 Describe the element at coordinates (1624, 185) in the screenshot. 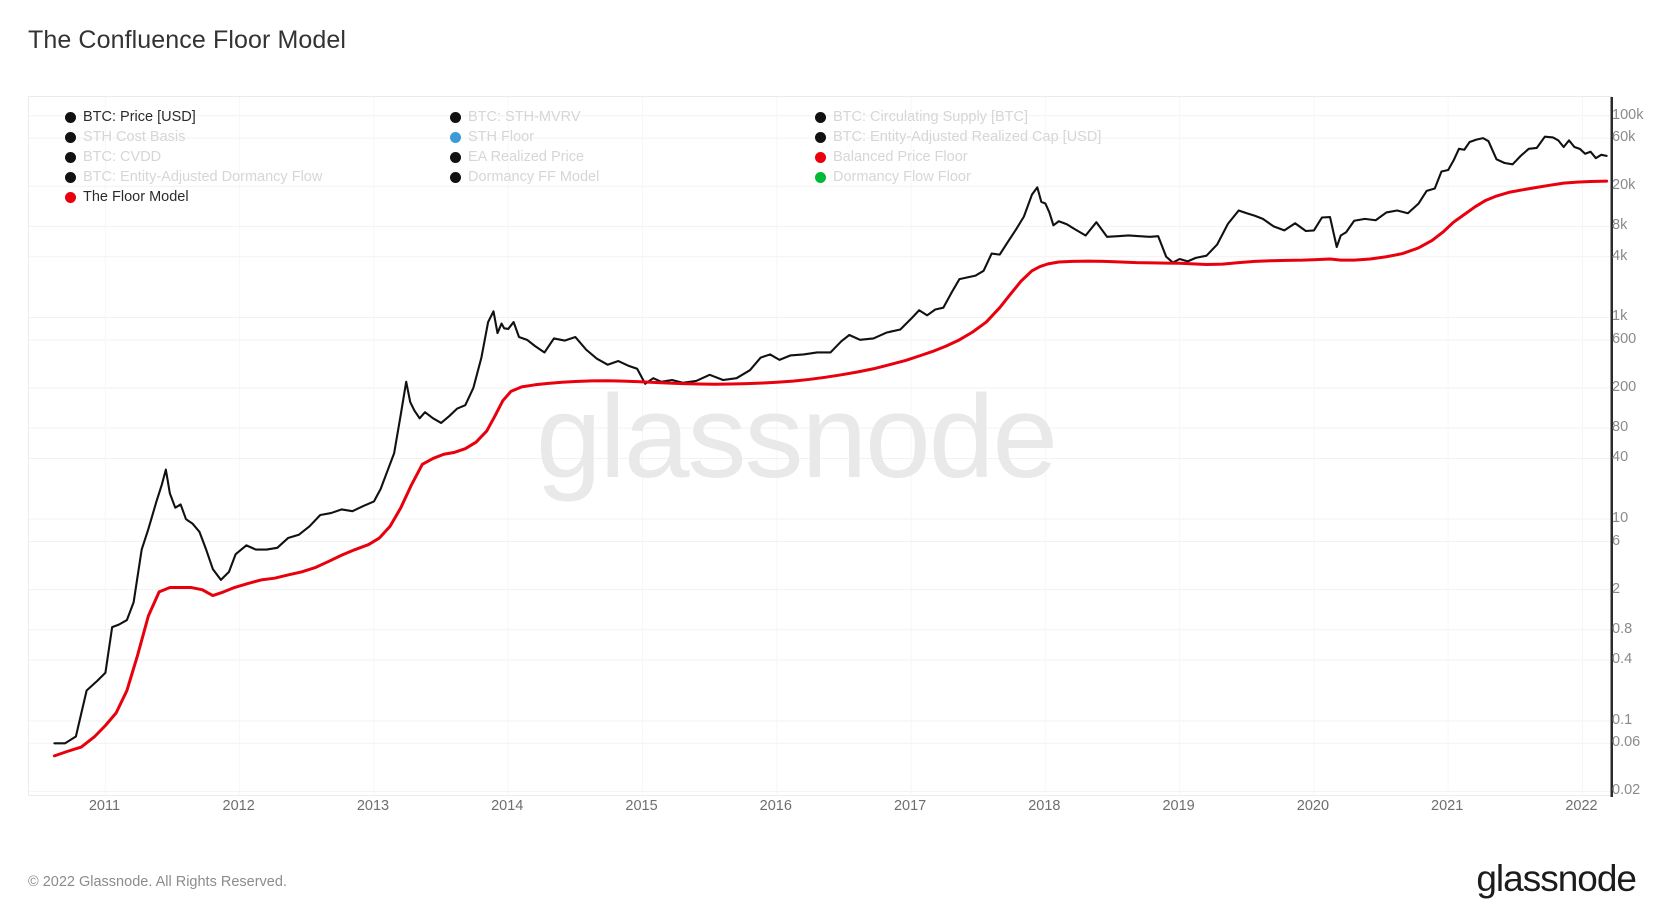

I see `y-tick-label: 20k` at that location.